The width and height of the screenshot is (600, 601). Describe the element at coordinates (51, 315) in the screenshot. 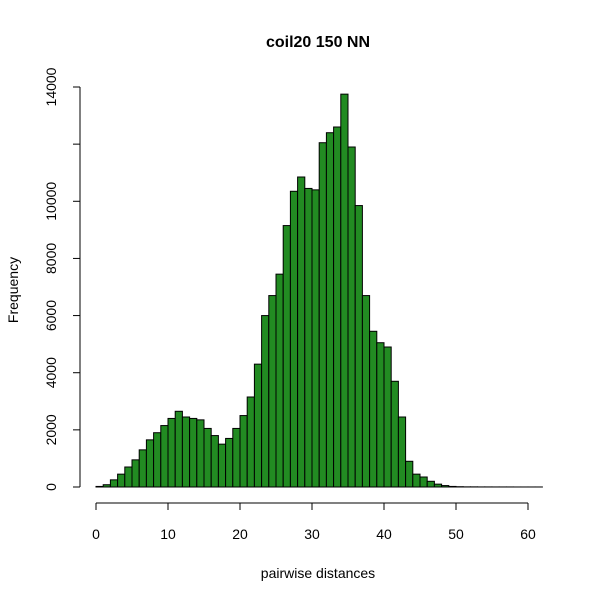

I see `y-tick-label: 6000` at that location.